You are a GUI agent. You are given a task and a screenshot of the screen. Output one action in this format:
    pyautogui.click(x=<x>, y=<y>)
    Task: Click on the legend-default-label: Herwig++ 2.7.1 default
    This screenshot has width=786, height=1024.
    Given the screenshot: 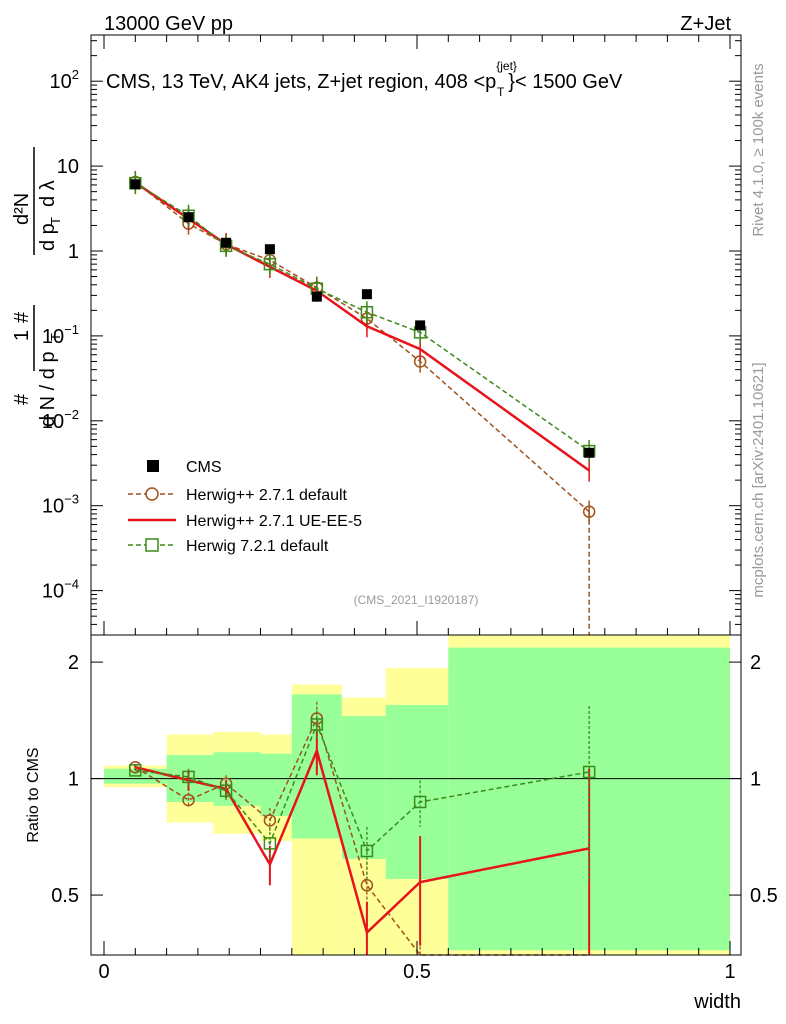 What is the action you would take?
    pyautogui.click(x=267, y=495)
    